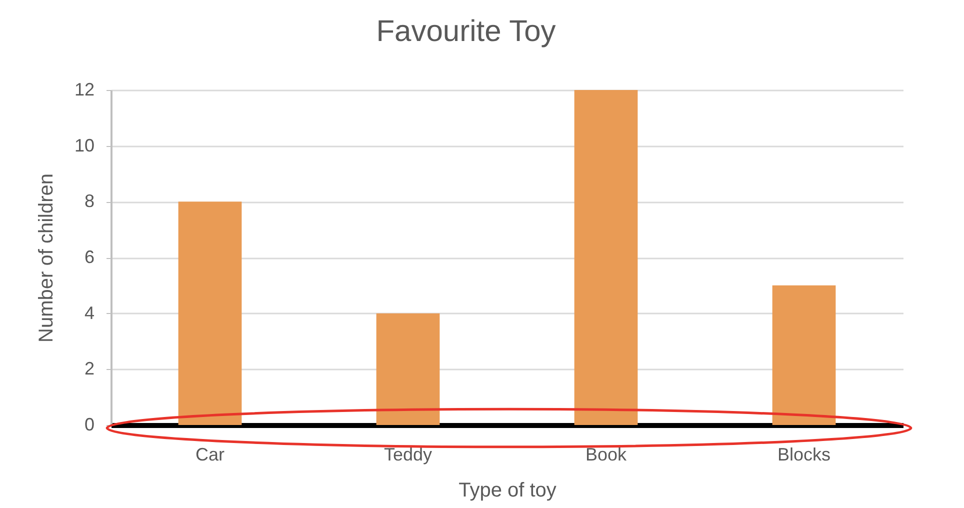 The height and width of the screenshot is (508, 964). I want to click on y-axis-title: Number of children, so click(46, 258).